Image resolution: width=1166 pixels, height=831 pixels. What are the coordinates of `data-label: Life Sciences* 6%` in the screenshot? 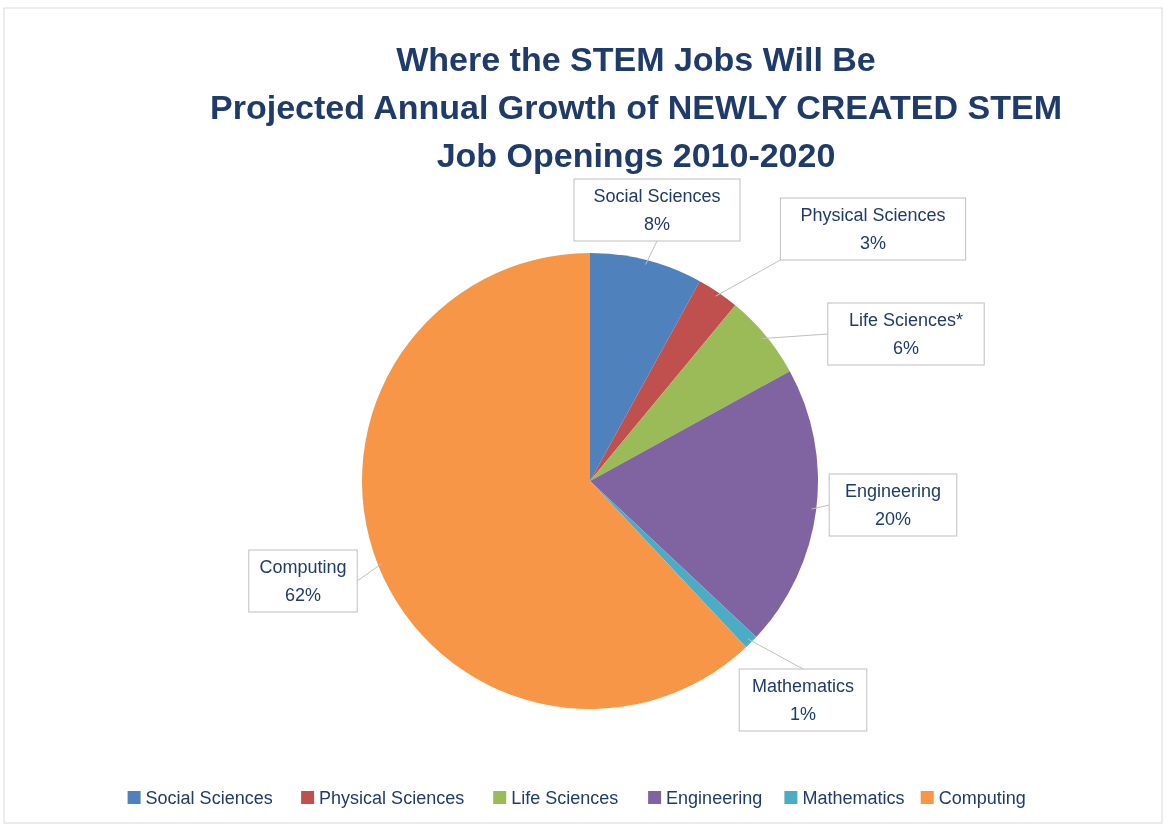 It's located at (906, 334).